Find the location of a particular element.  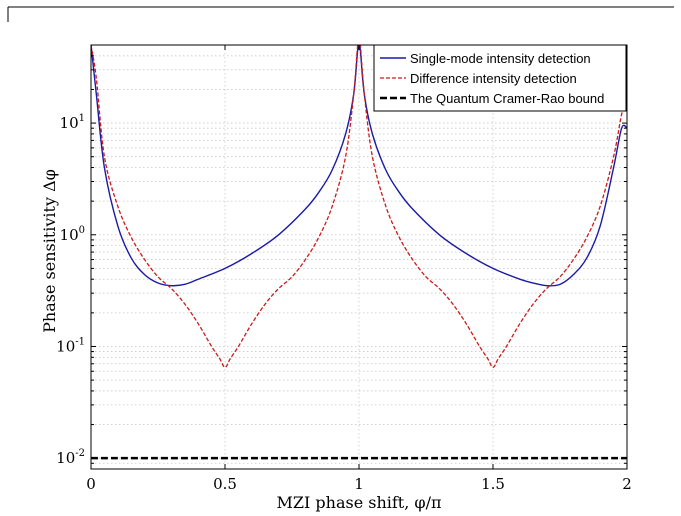

legend-box is located at coordinates (500, 78).